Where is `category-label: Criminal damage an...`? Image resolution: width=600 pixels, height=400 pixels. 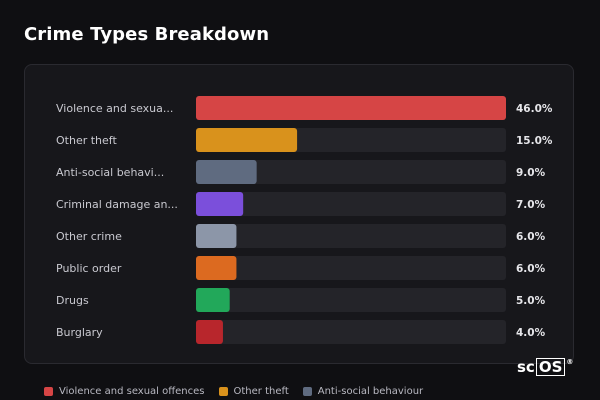
category-label: Criminal damage an... is located at coordinates (117, 204).